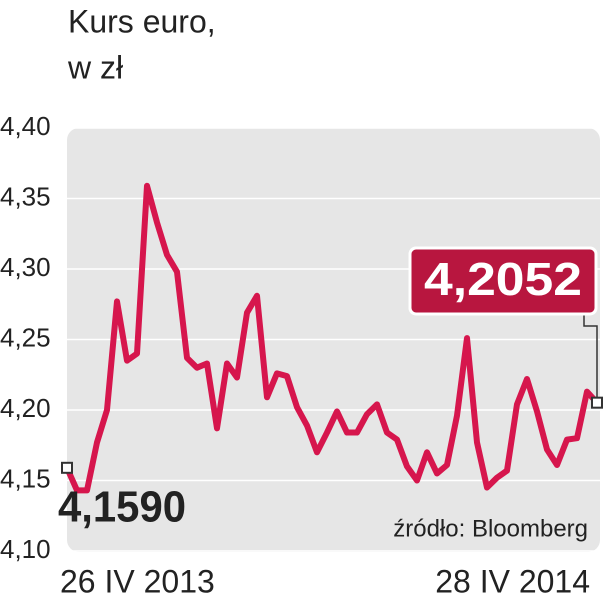  What do you see at coordinates (25, 408) in the screenshot?
I see `y-tick-label: 4,20` at bounding box center [25, 408].